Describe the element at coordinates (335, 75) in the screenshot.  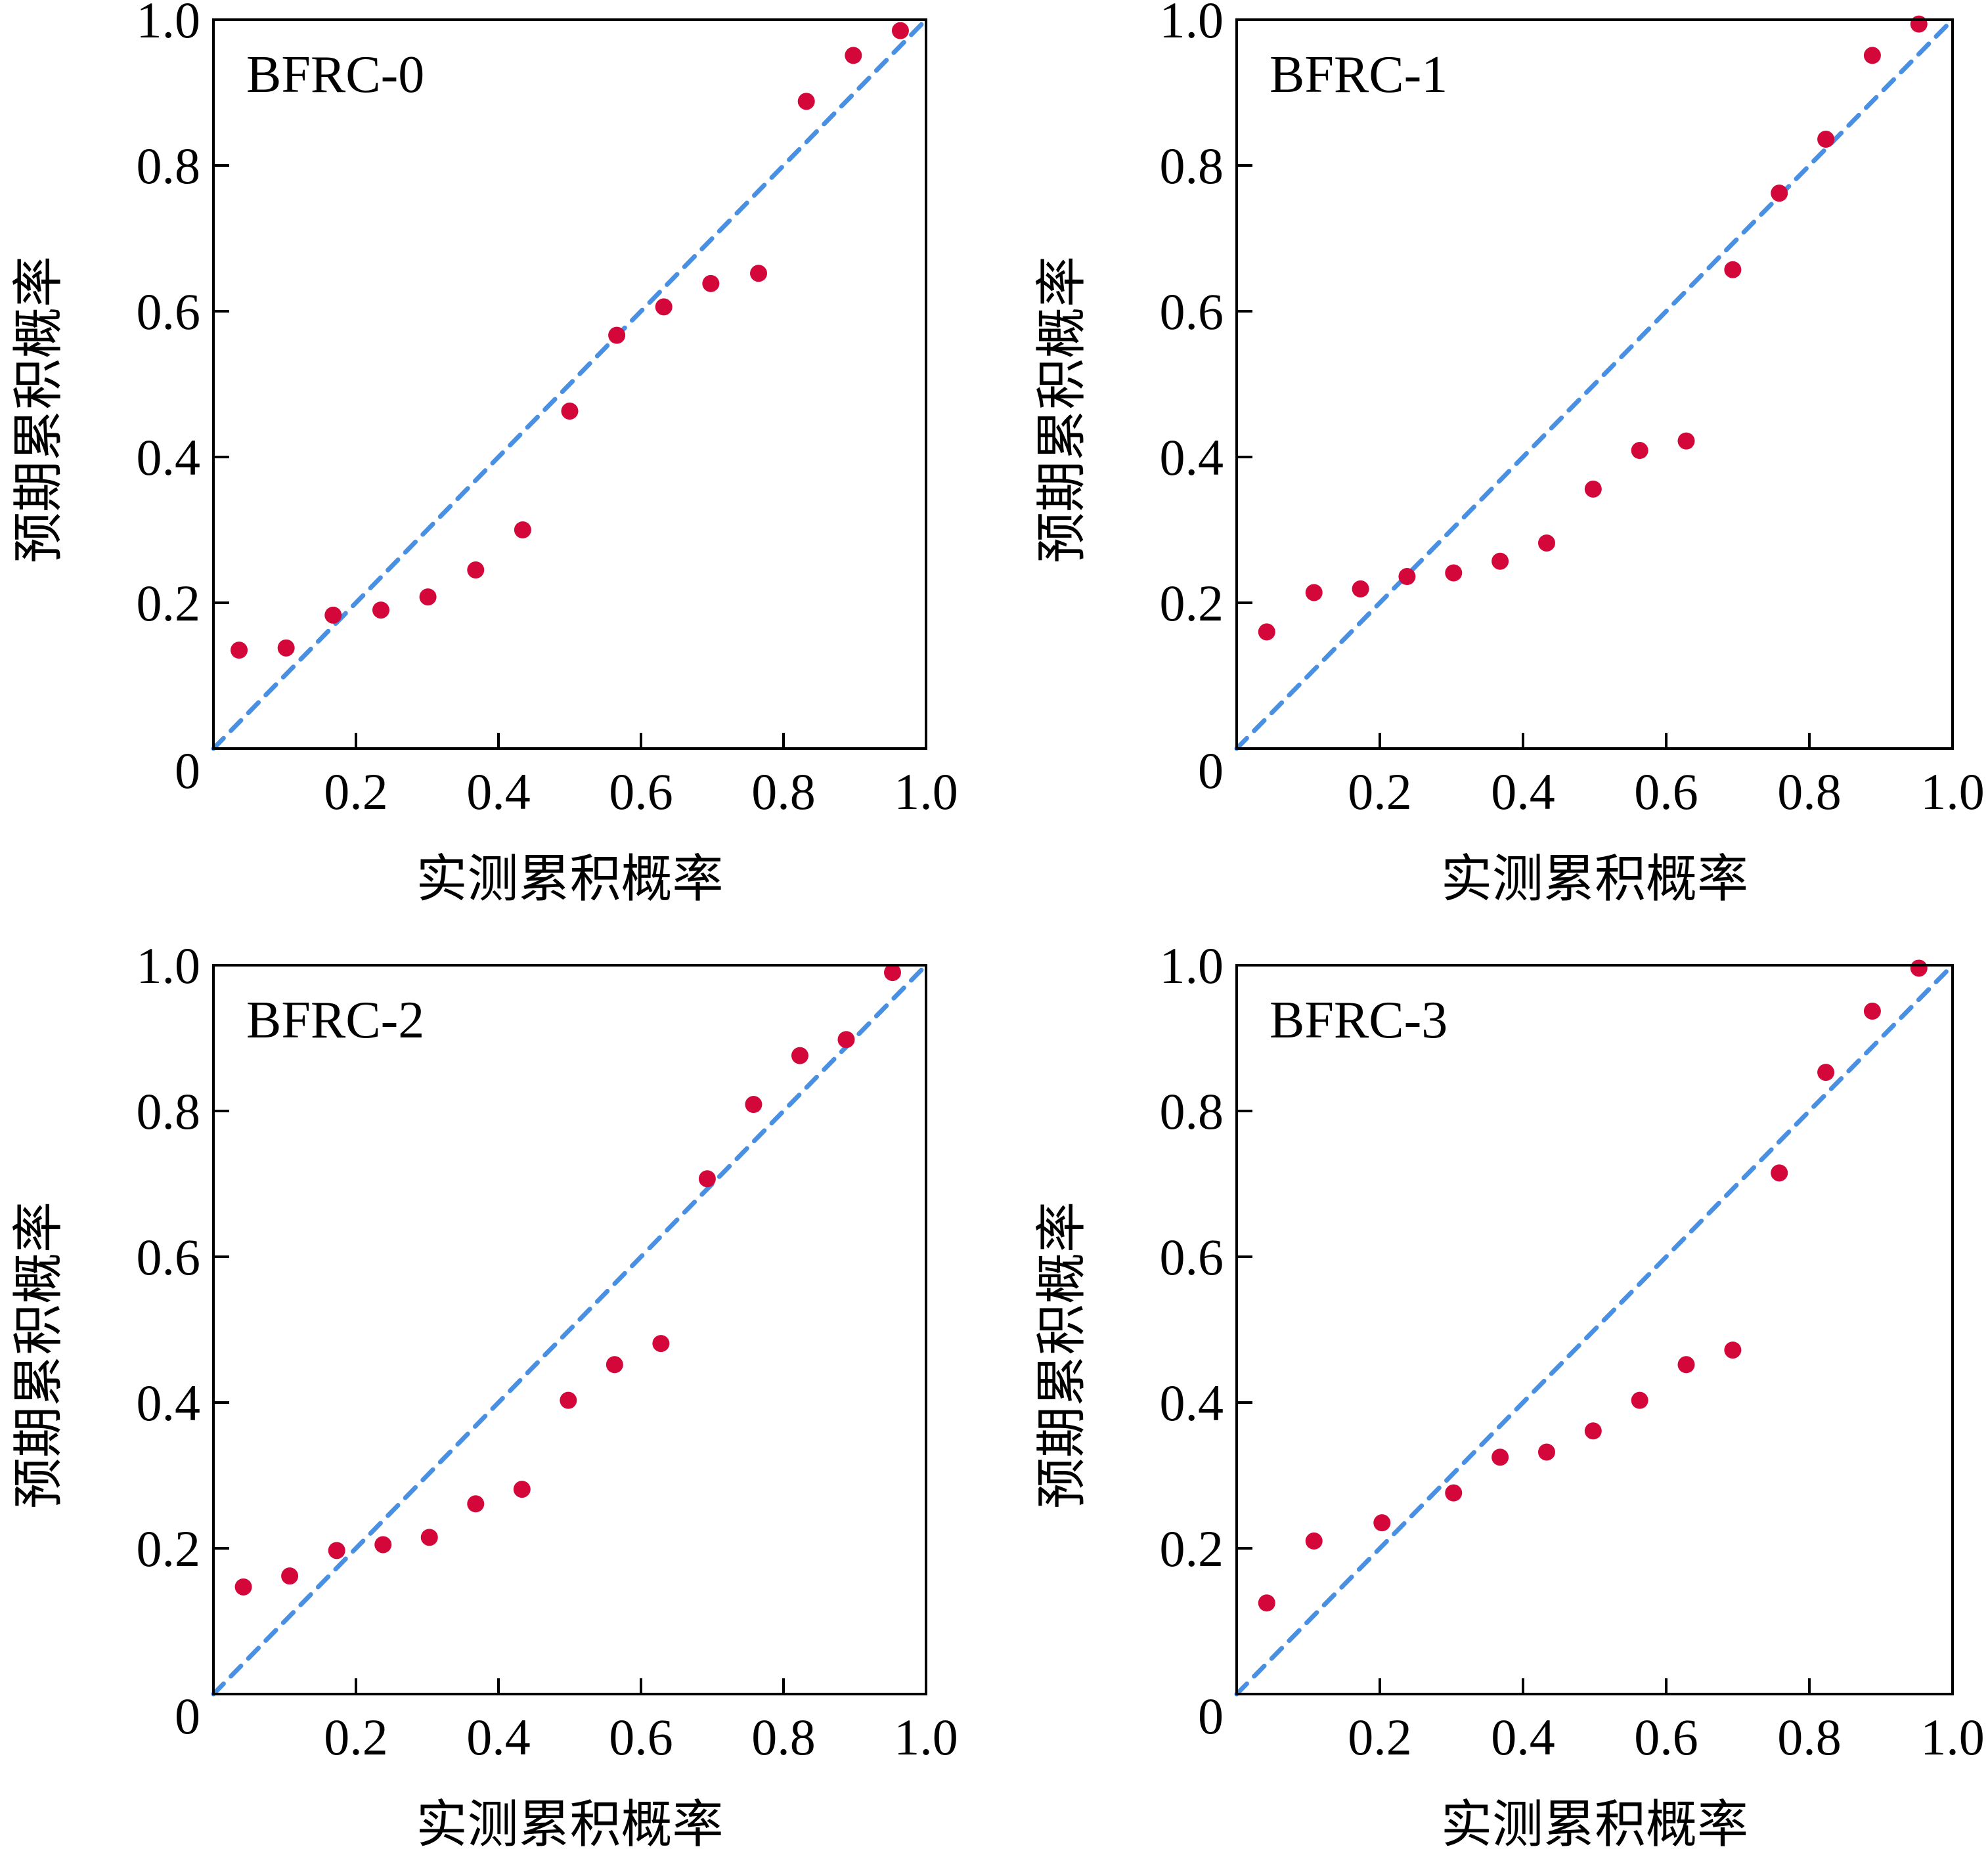
I see `panel-title: BFRC-0` at that location.